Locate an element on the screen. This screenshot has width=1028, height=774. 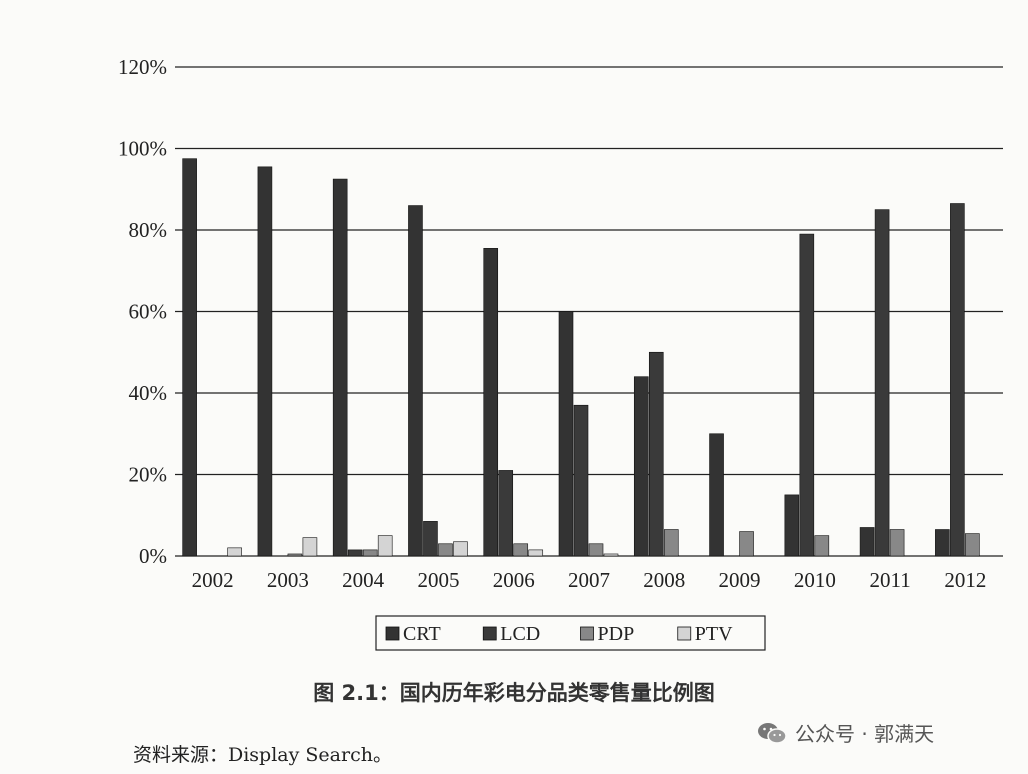
y-tick-label: 80% is located at coordinates (148, 230).